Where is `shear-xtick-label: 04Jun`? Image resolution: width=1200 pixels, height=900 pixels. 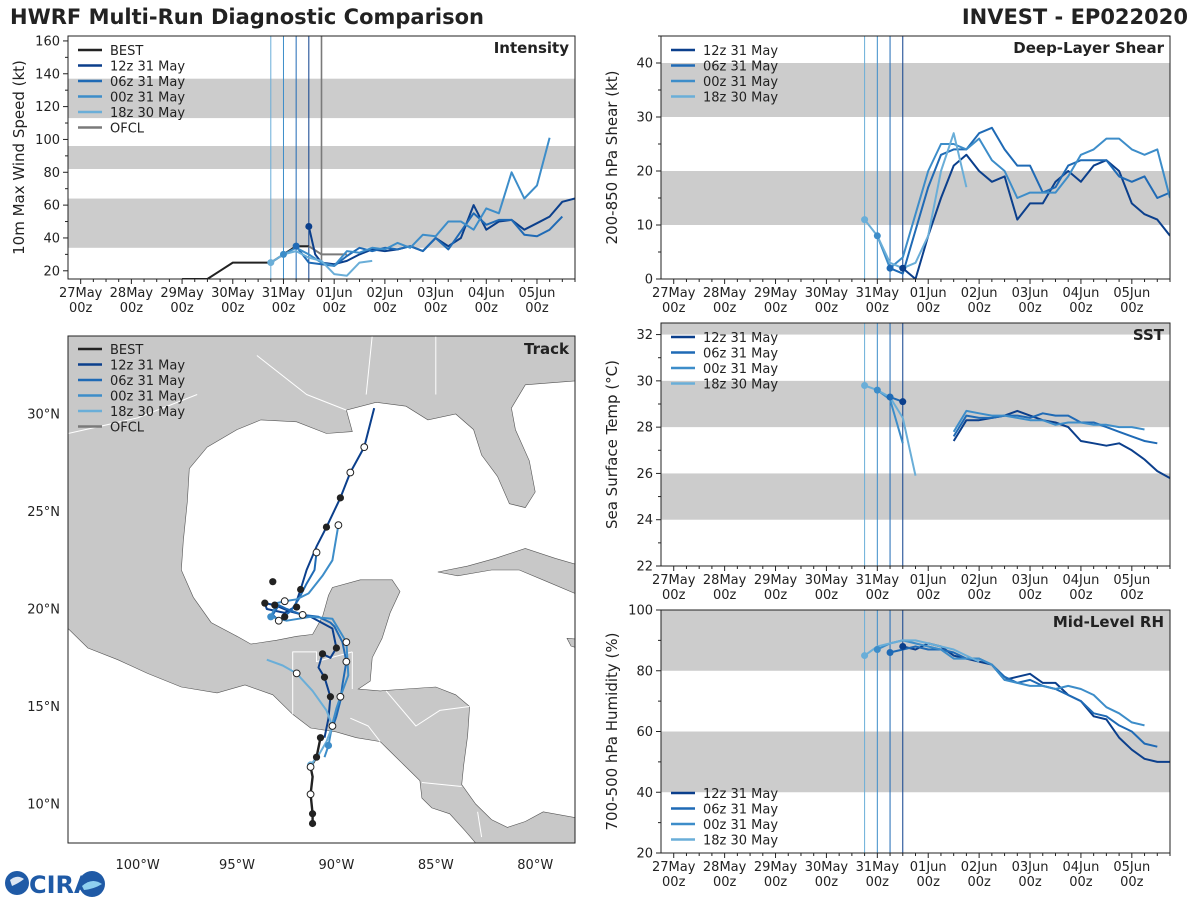 shear-xtick-label: 04Jun is located at coordinates (1080, 293).